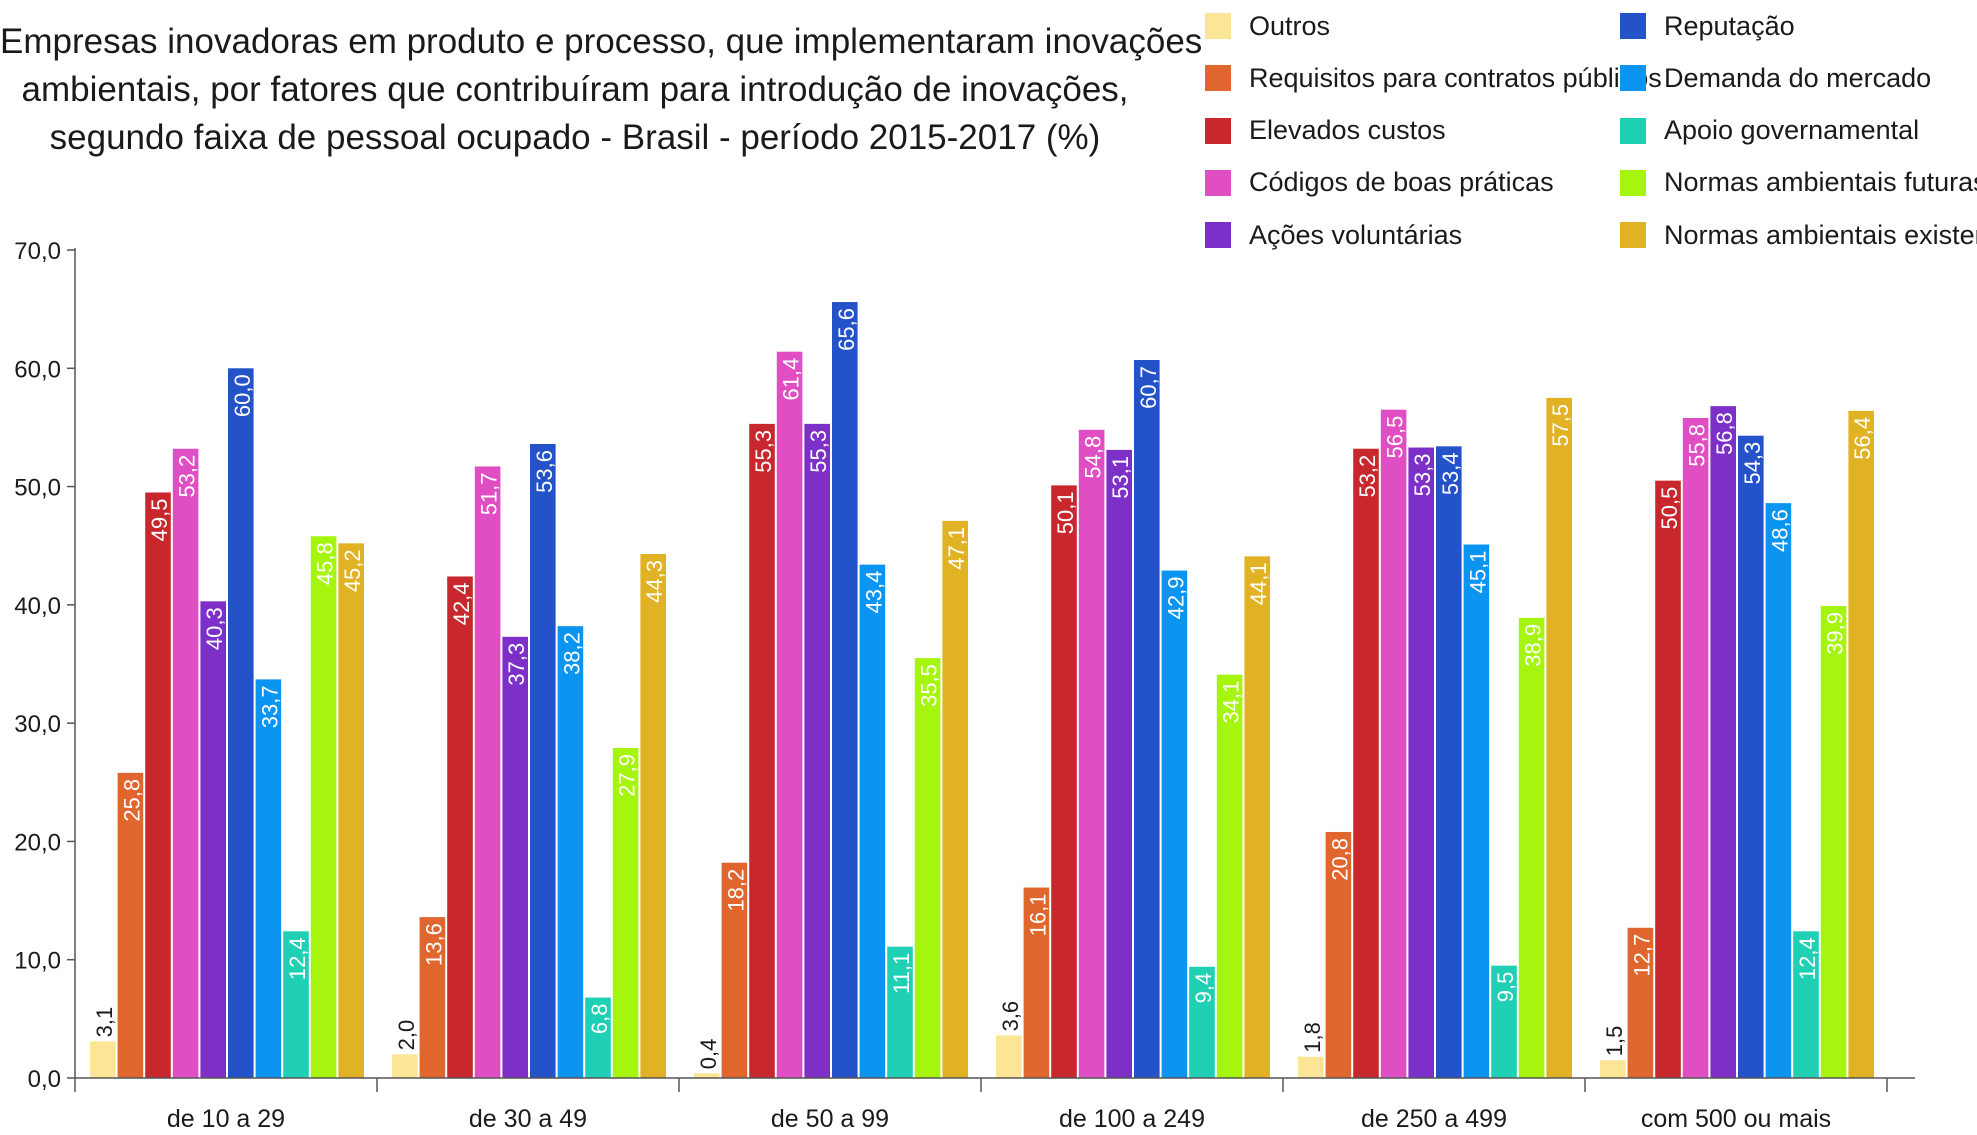  What do you see at coordinates (1093, 457) in the screenshot?
I see `bar-value-label: 54,8` at bounding box center [1093, 457].